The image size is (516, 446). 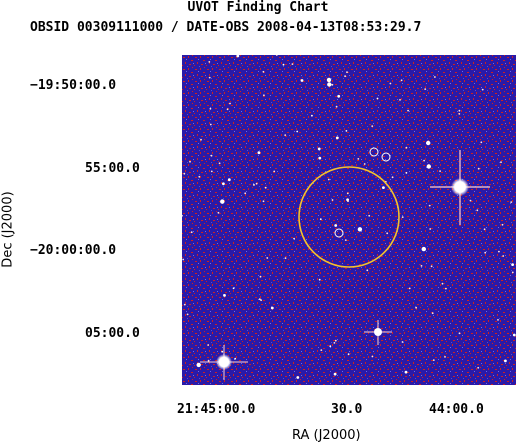 What do you see at coordinates (112, 333) in the screenshot?
I see `dec-tick-label: 05:00.0` at bounding box center [112, 333].